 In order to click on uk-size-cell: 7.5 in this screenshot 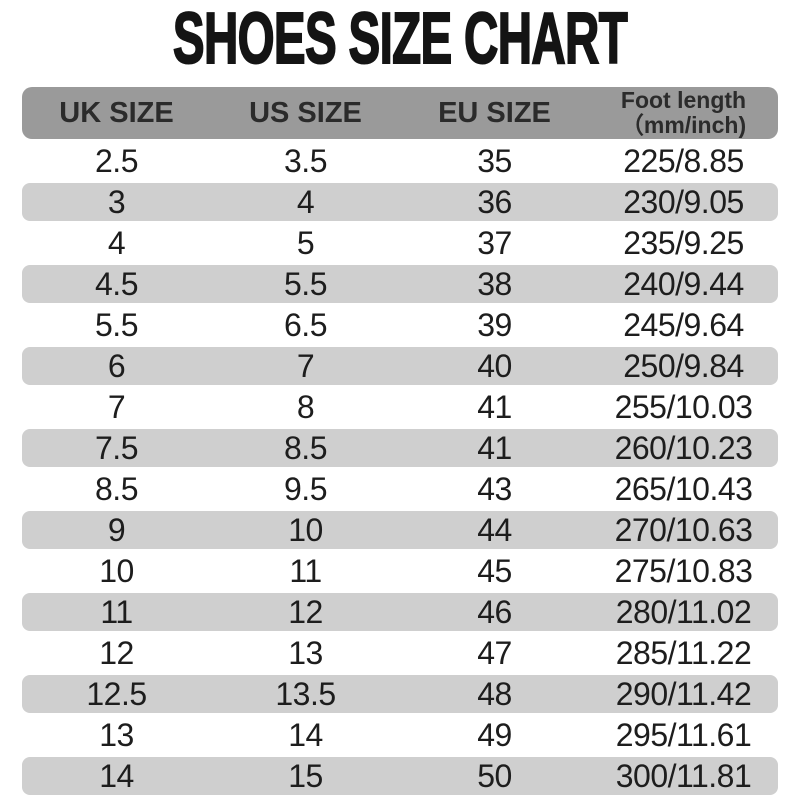, I will do `click(116, 448)`.